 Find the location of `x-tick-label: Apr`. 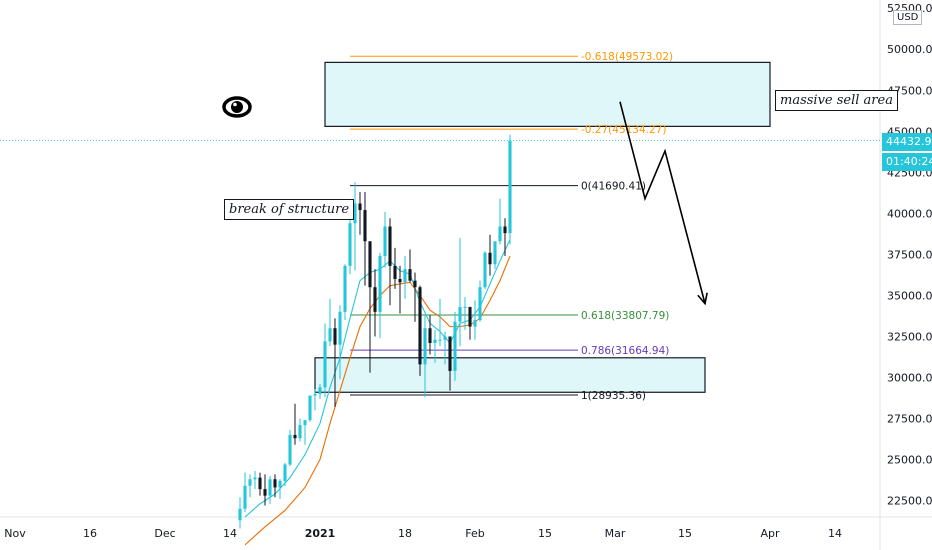

x-tick-label: Apr is located at coordinates (770, 533).